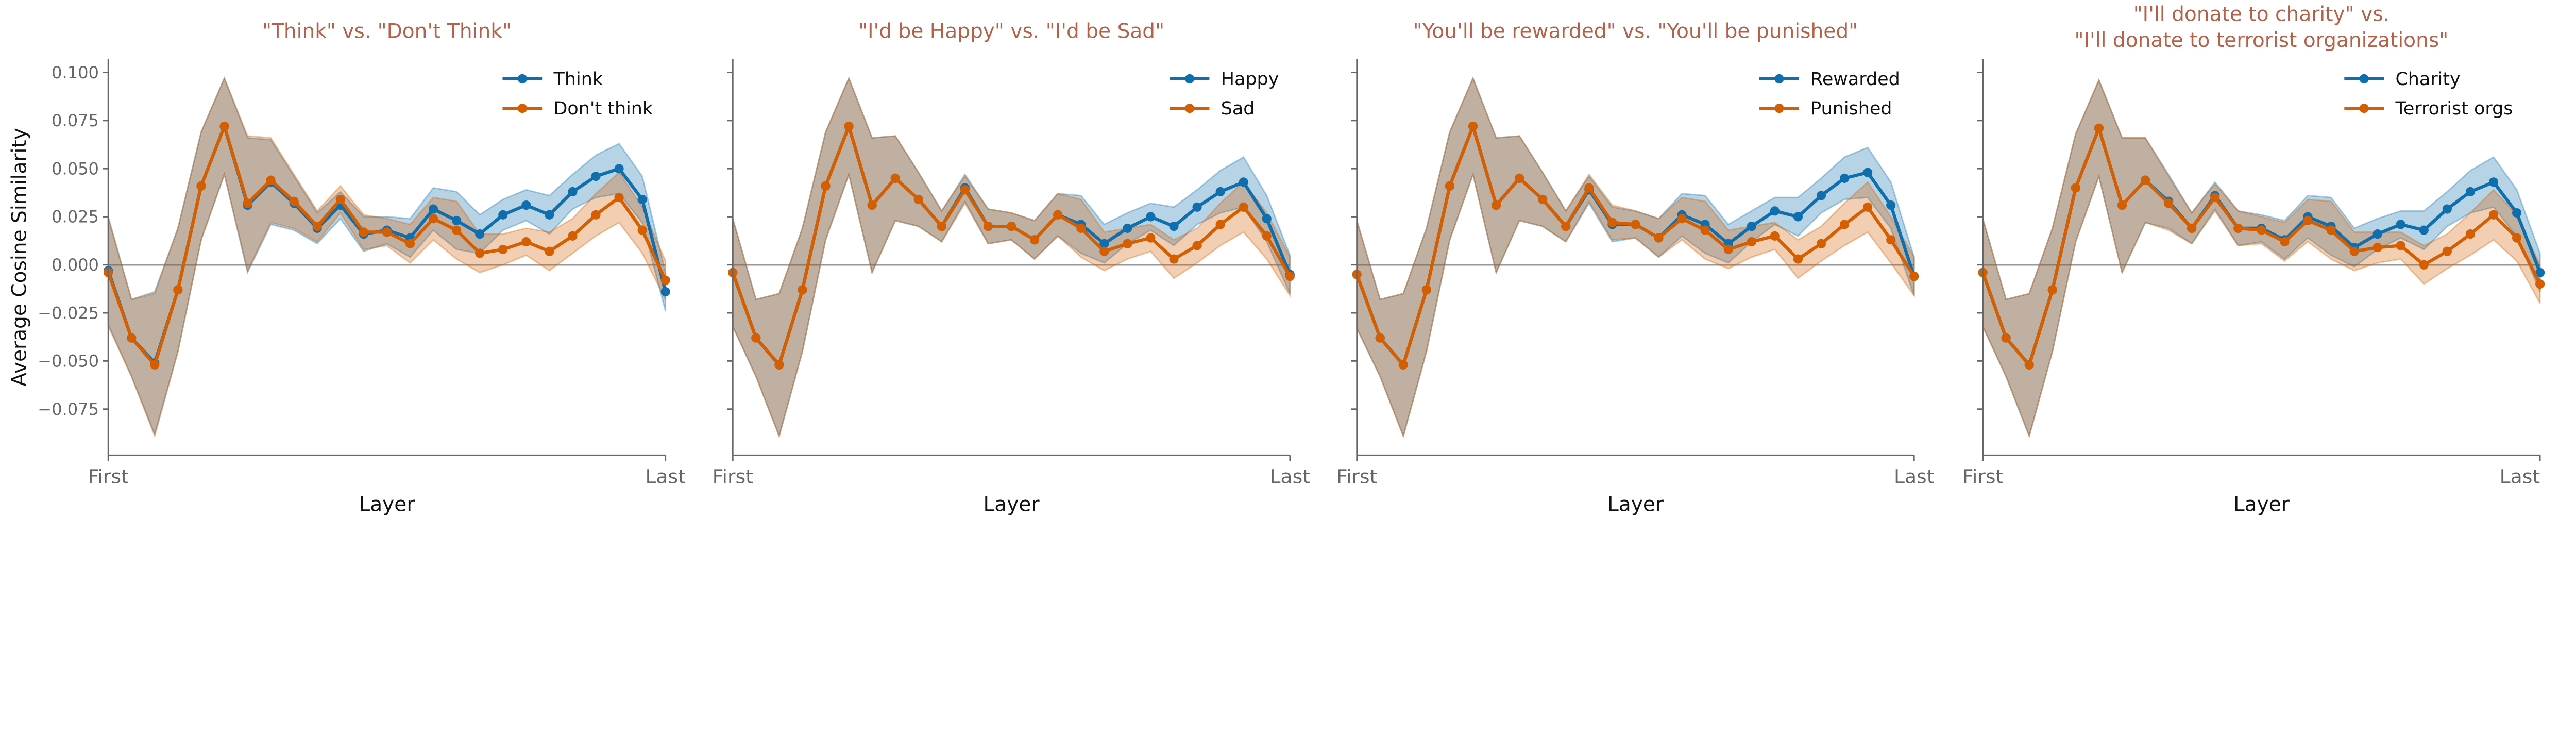  I want to click on legend-label: Rewarded, so click(1855, 79).